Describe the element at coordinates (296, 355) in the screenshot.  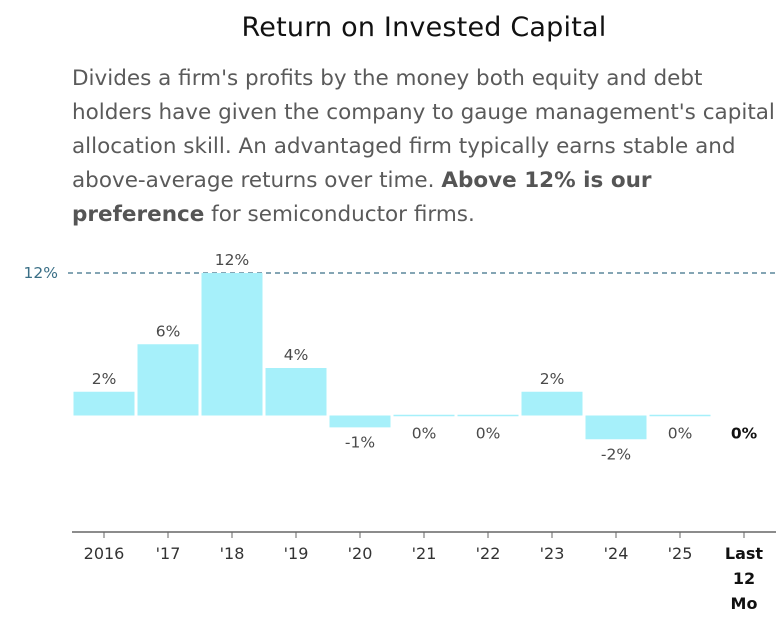
I see `bar-value-label: 4%` at that location.